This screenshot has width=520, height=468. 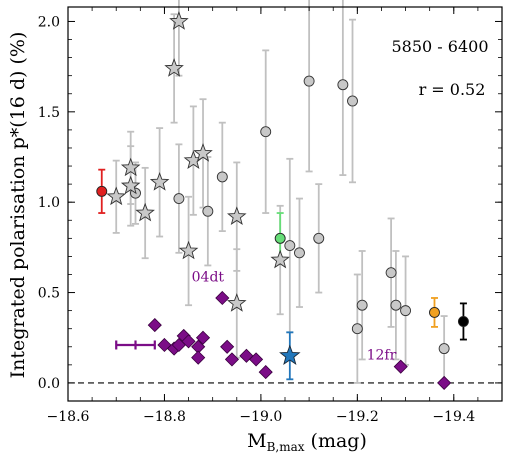 What do you see at coordinates (164, 417) in the screenshot?
I see `x-tick-label-1: −18.8` at bounding box center [164, 417].